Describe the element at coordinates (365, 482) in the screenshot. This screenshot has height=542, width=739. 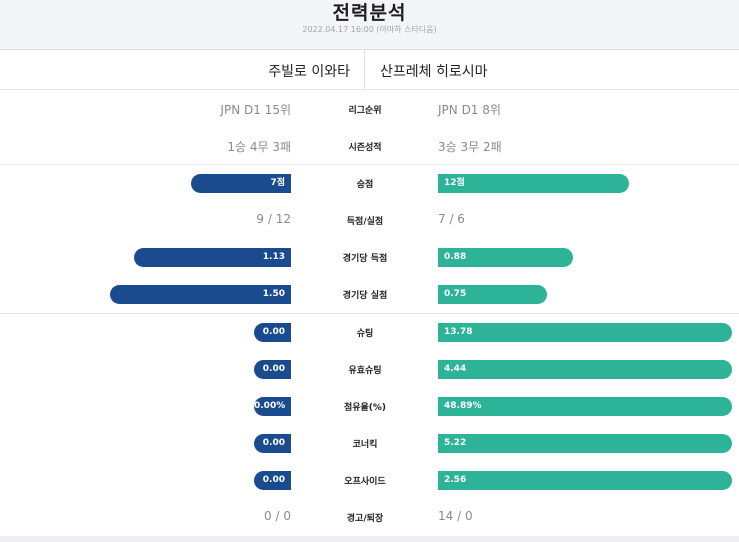
I see `stat-label: 오프사이드` at that location.